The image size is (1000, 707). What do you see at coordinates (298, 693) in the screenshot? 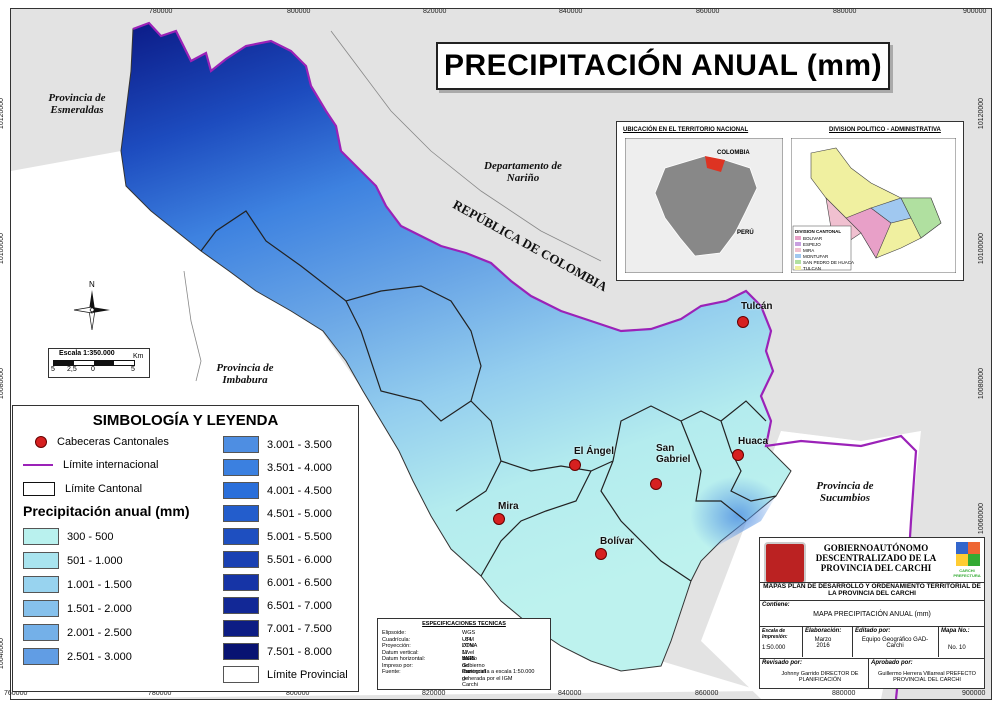
I see `coord-bottom-3: 800000` at bounding box center [298, 693].